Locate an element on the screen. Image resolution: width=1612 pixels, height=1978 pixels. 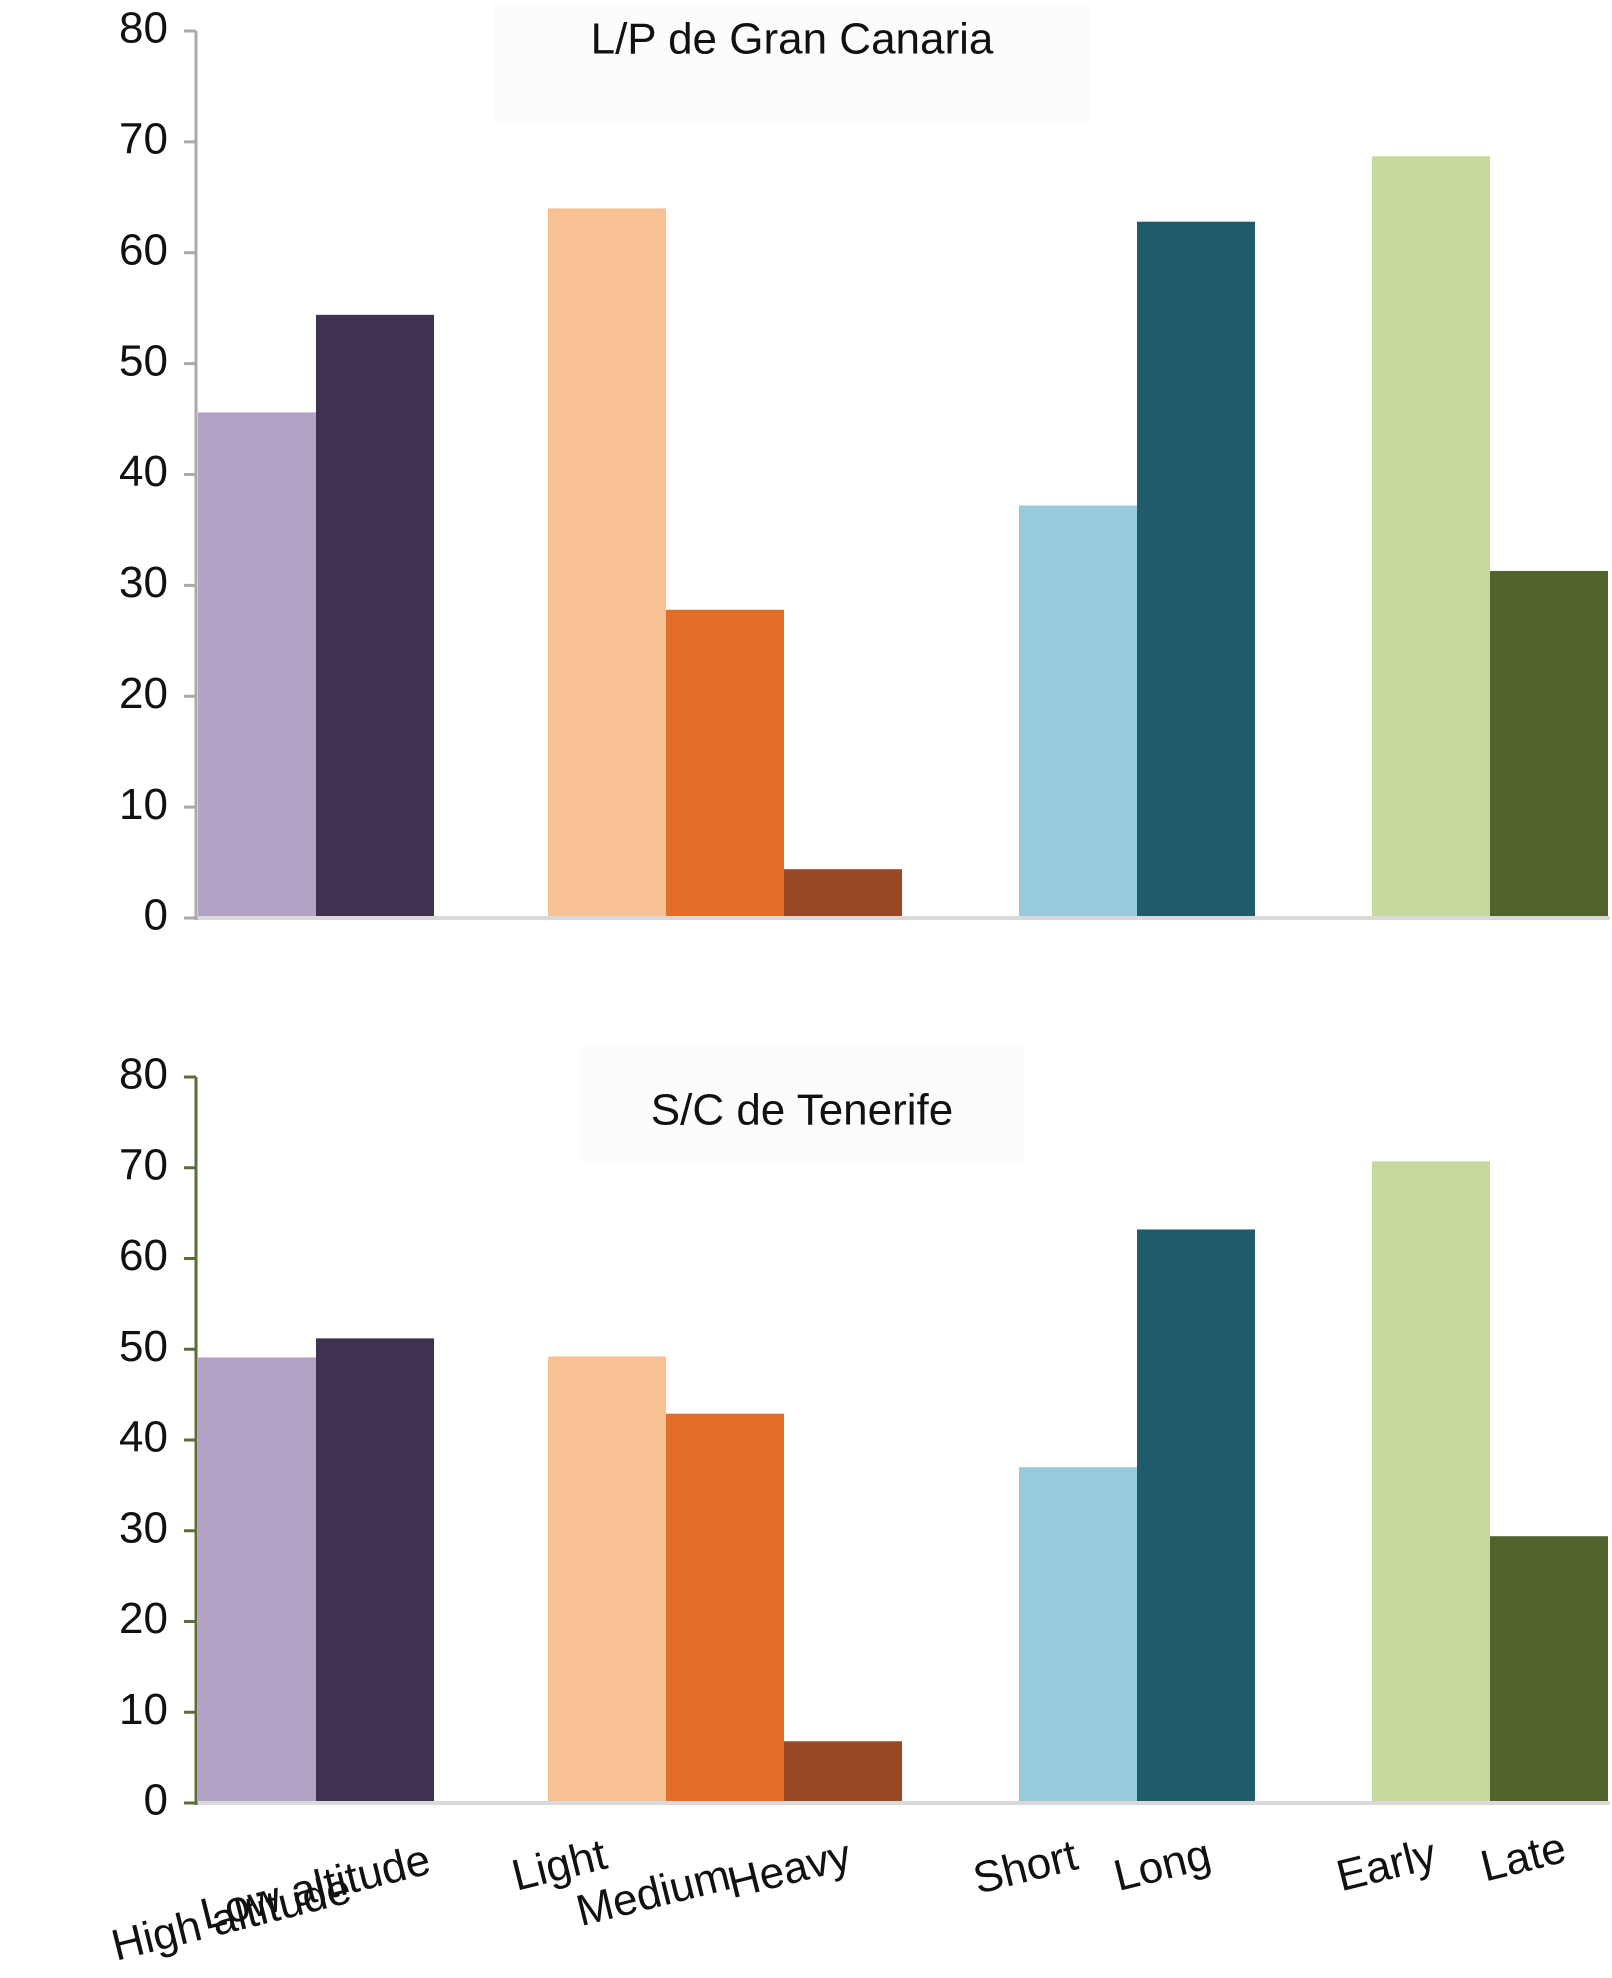
category-label-short: Short is located at coordinates (1025, 1867).